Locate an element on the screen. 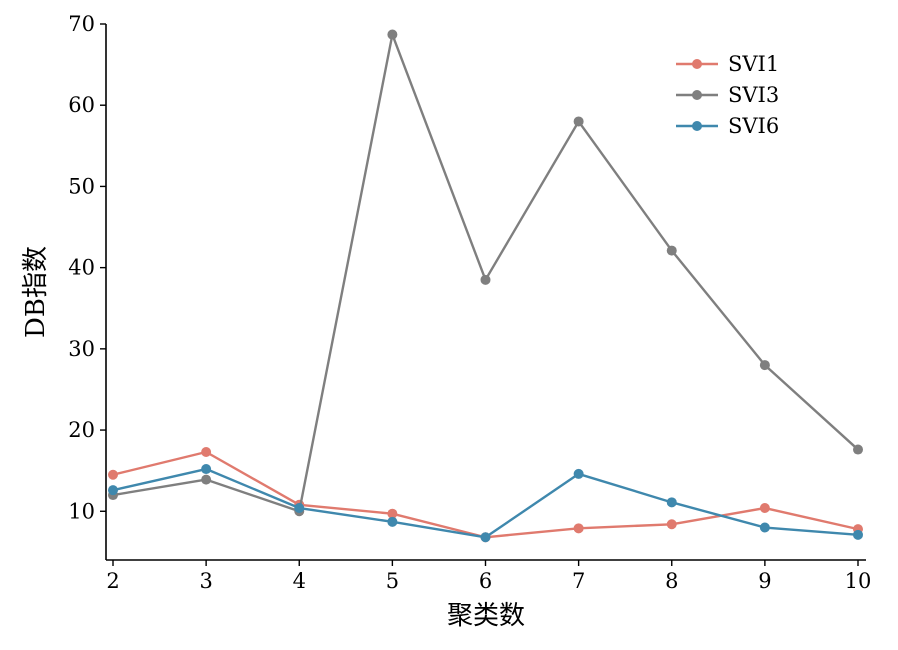 This screenshot has width=898, height=650. x-tick-label: 6 is located at coordinates (485, 581).